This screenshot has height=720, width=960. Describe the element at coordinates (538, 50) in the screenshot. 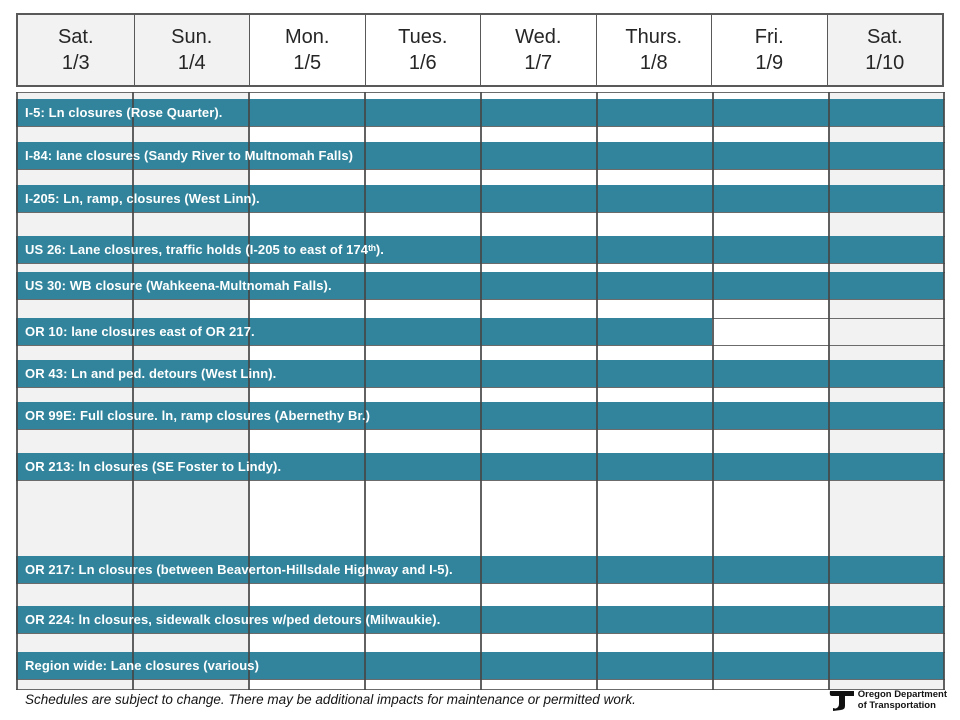

I see `day-header-cell: Wed. 1/7` at that location.